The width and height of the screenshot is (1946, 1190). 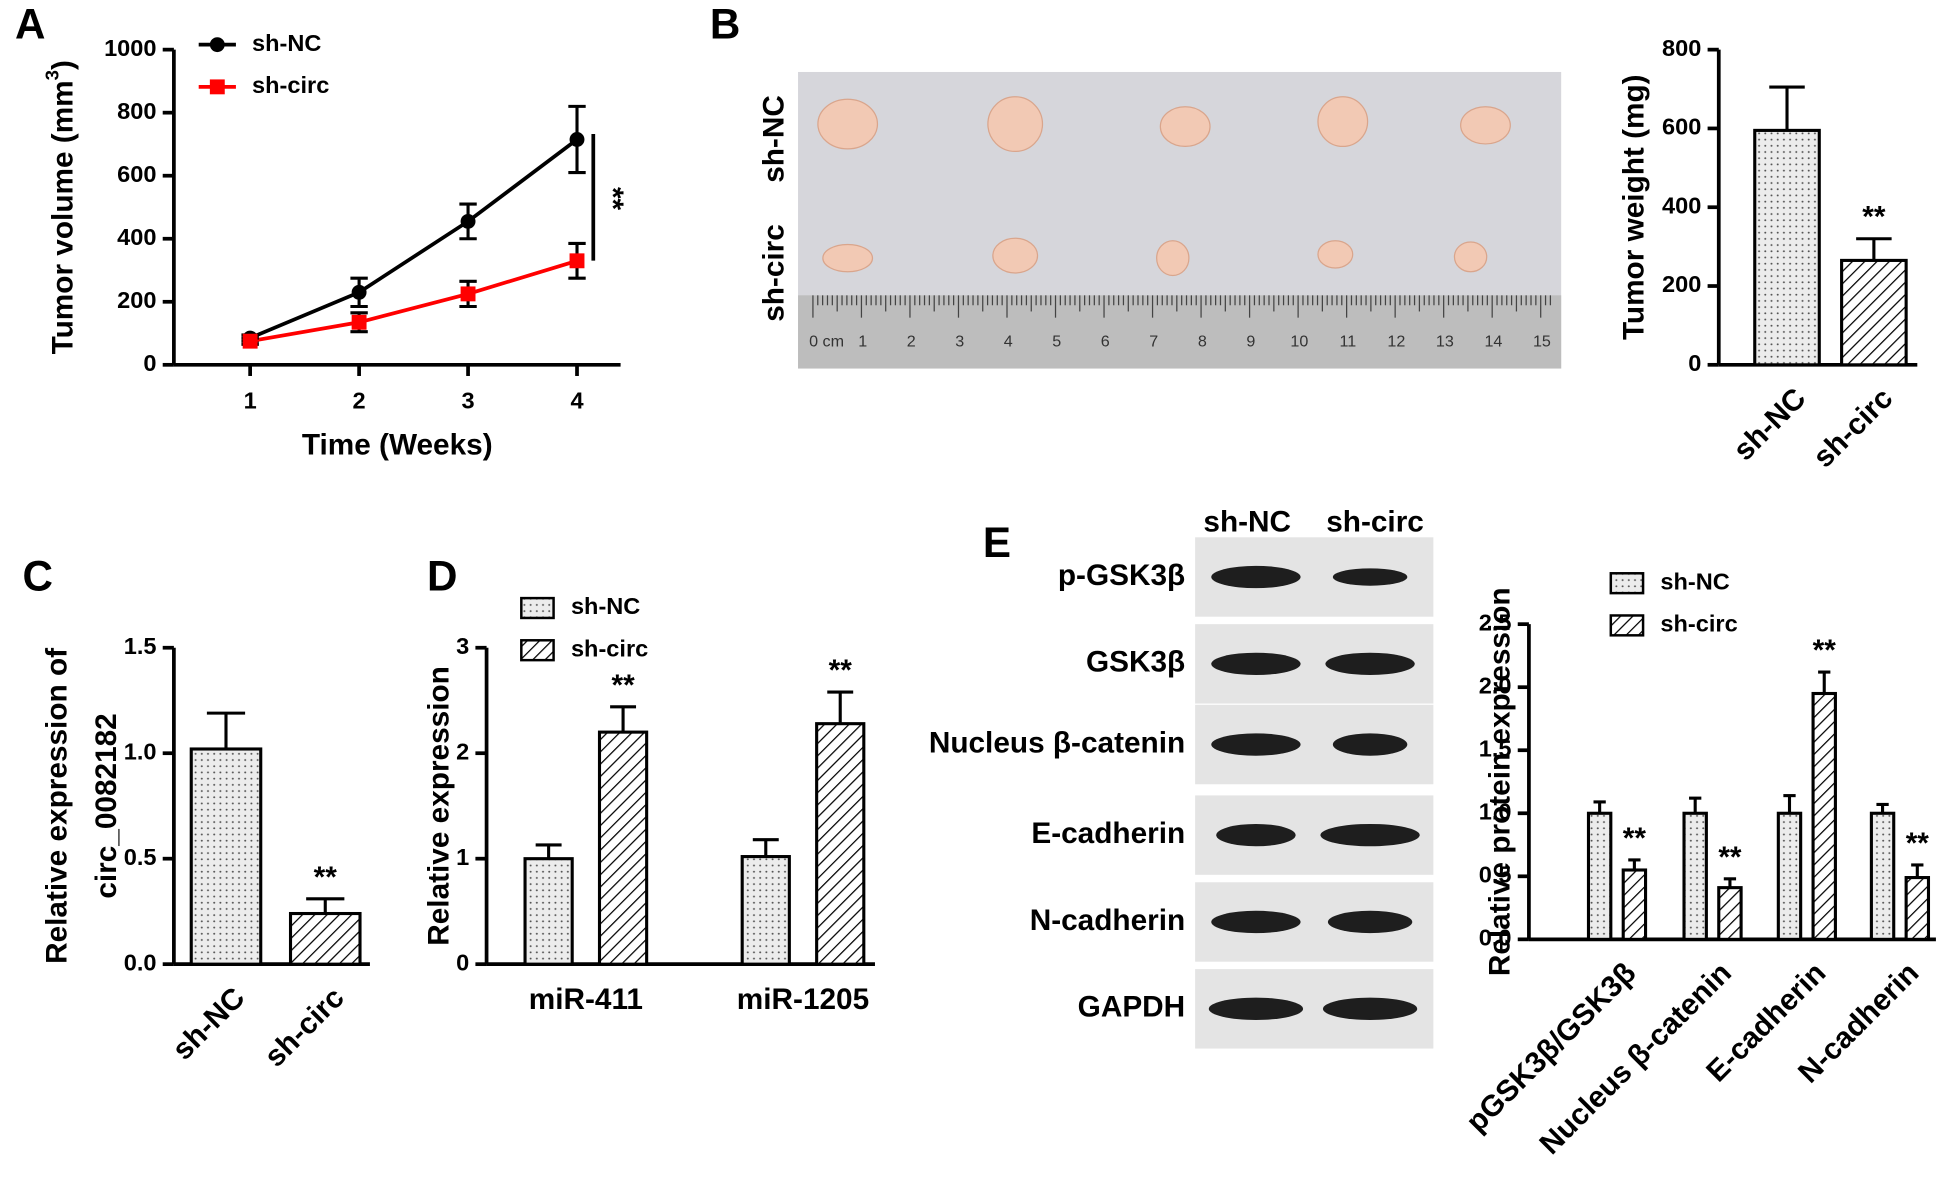 I want to click on y-axis-label: Relative protein expression, so click(x=1499, y=781).